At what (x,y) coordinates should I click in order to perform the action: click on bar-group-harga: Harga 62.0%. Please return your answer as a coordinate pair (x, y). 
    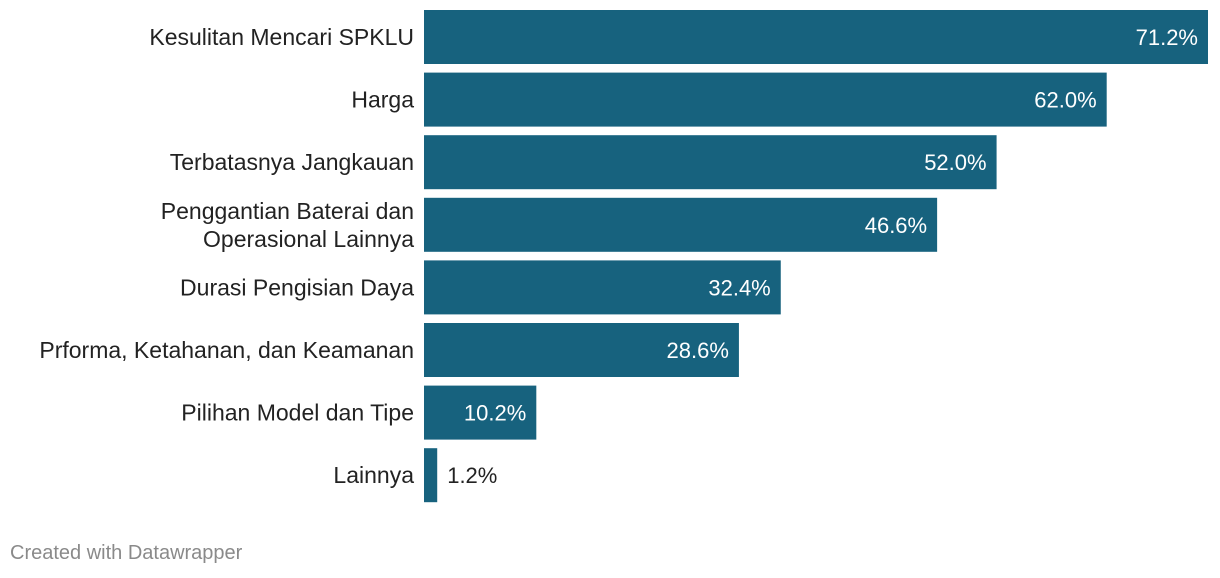
    Looking at the image, I should click on (729, 99).